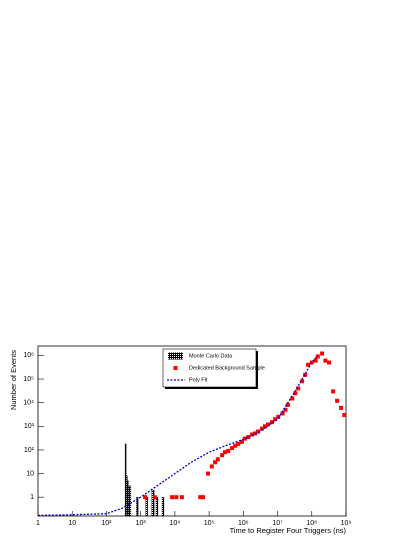  Describe the element at coordinates (106, 523) in the screenshot. I see `x-tick-label: 10²` at that location.